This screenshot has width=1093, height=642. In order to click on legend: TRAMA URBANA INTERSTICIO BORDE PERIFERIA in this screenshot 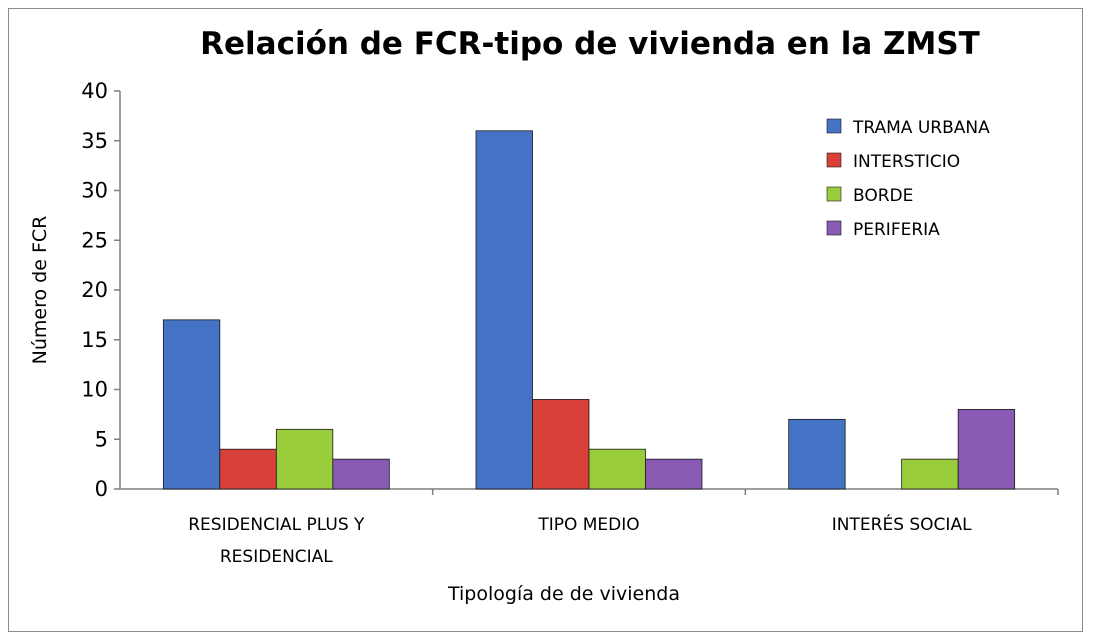, I will do `click(908, 179)`.